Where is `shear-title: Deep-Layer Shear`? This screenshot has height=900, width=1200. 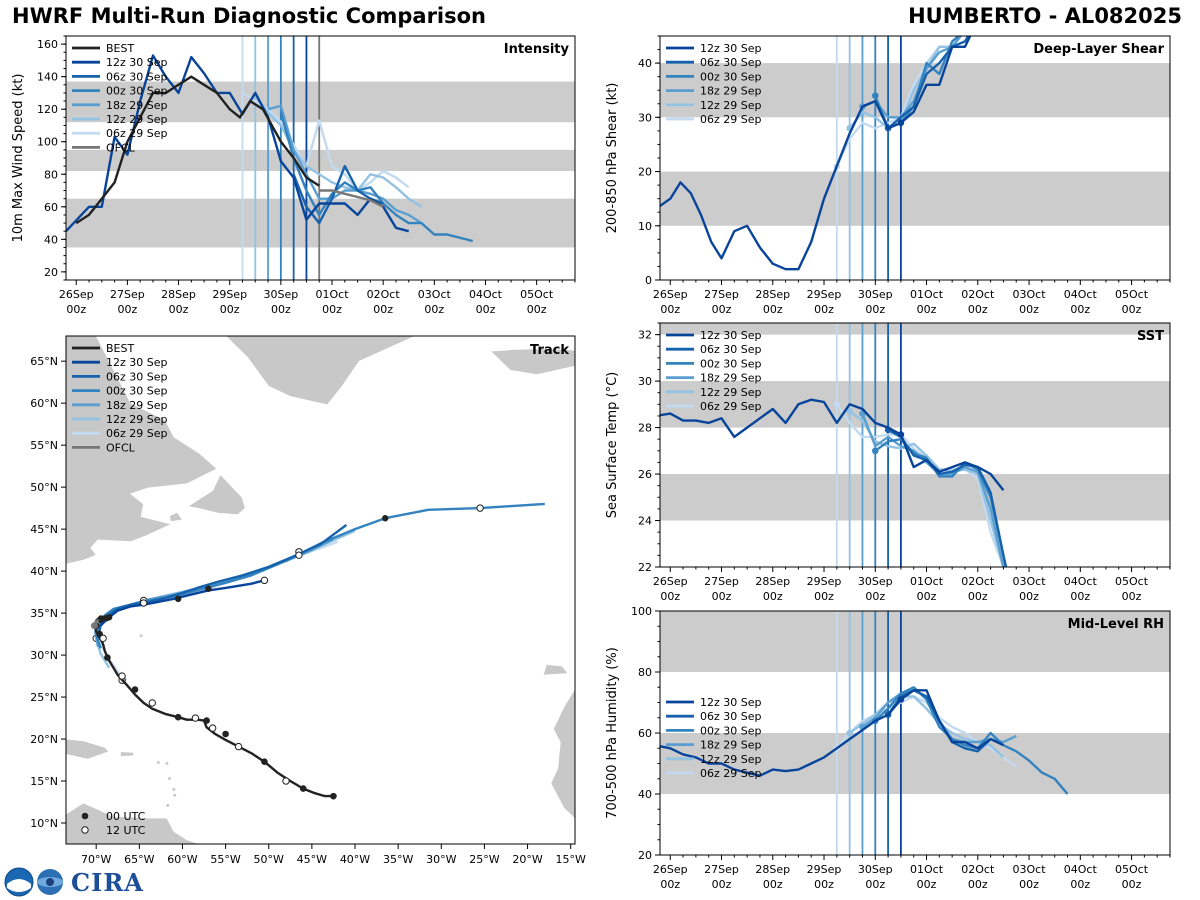
shear-title: Deep-Layer Shear is located at coordinates (1098, 49).